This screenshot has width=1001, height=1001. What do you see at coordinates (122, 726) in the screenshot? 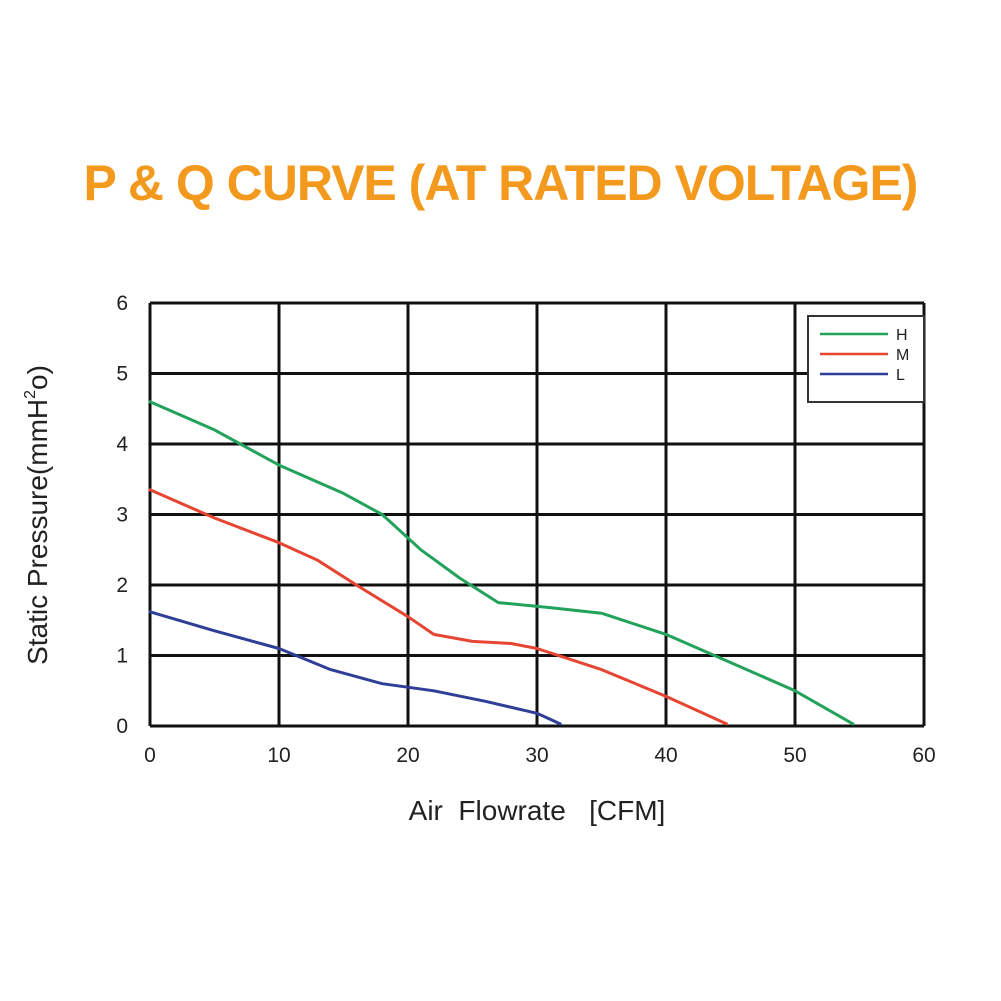
I see `y-tick-label: 0` at bounding box center [122, 726].